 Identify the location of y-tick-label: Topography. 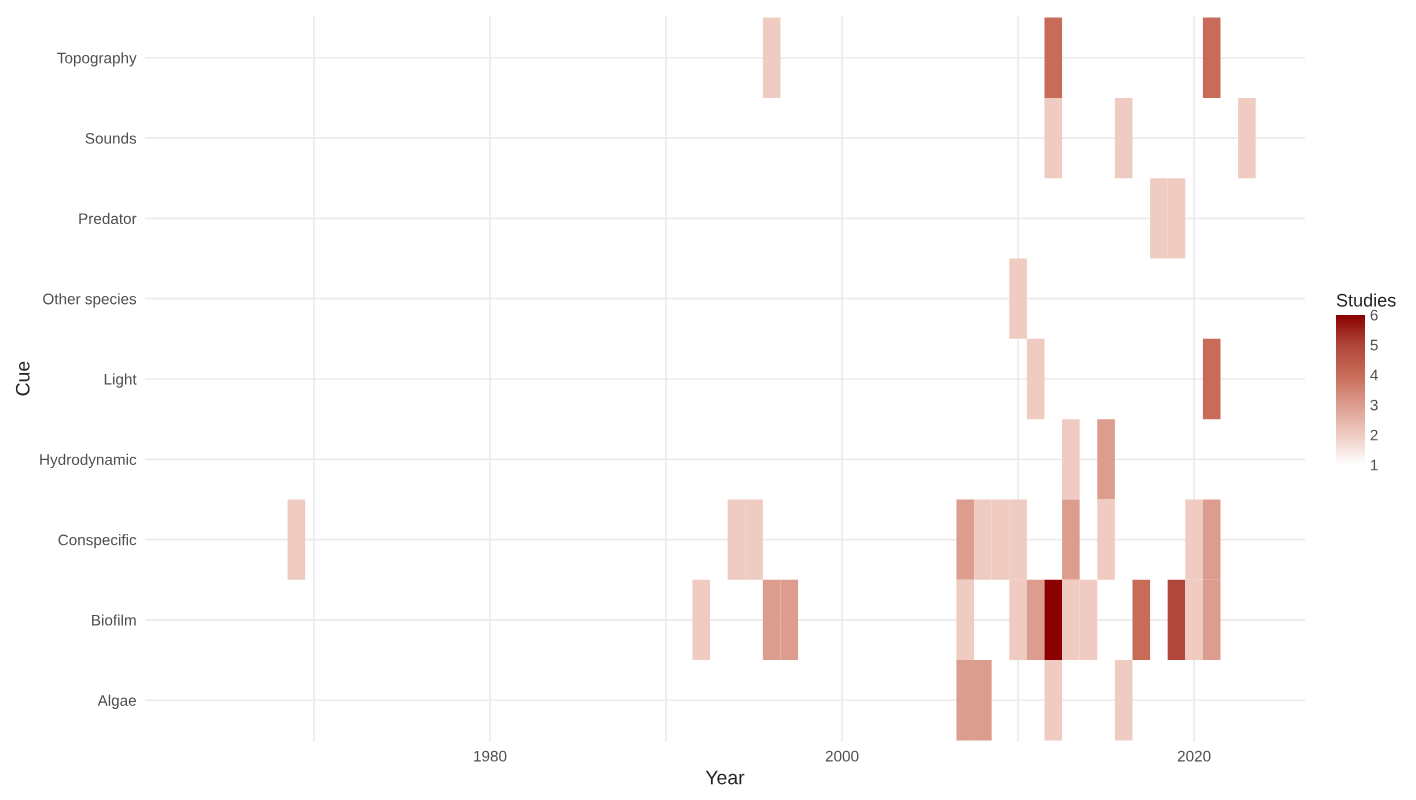
(97, 59).